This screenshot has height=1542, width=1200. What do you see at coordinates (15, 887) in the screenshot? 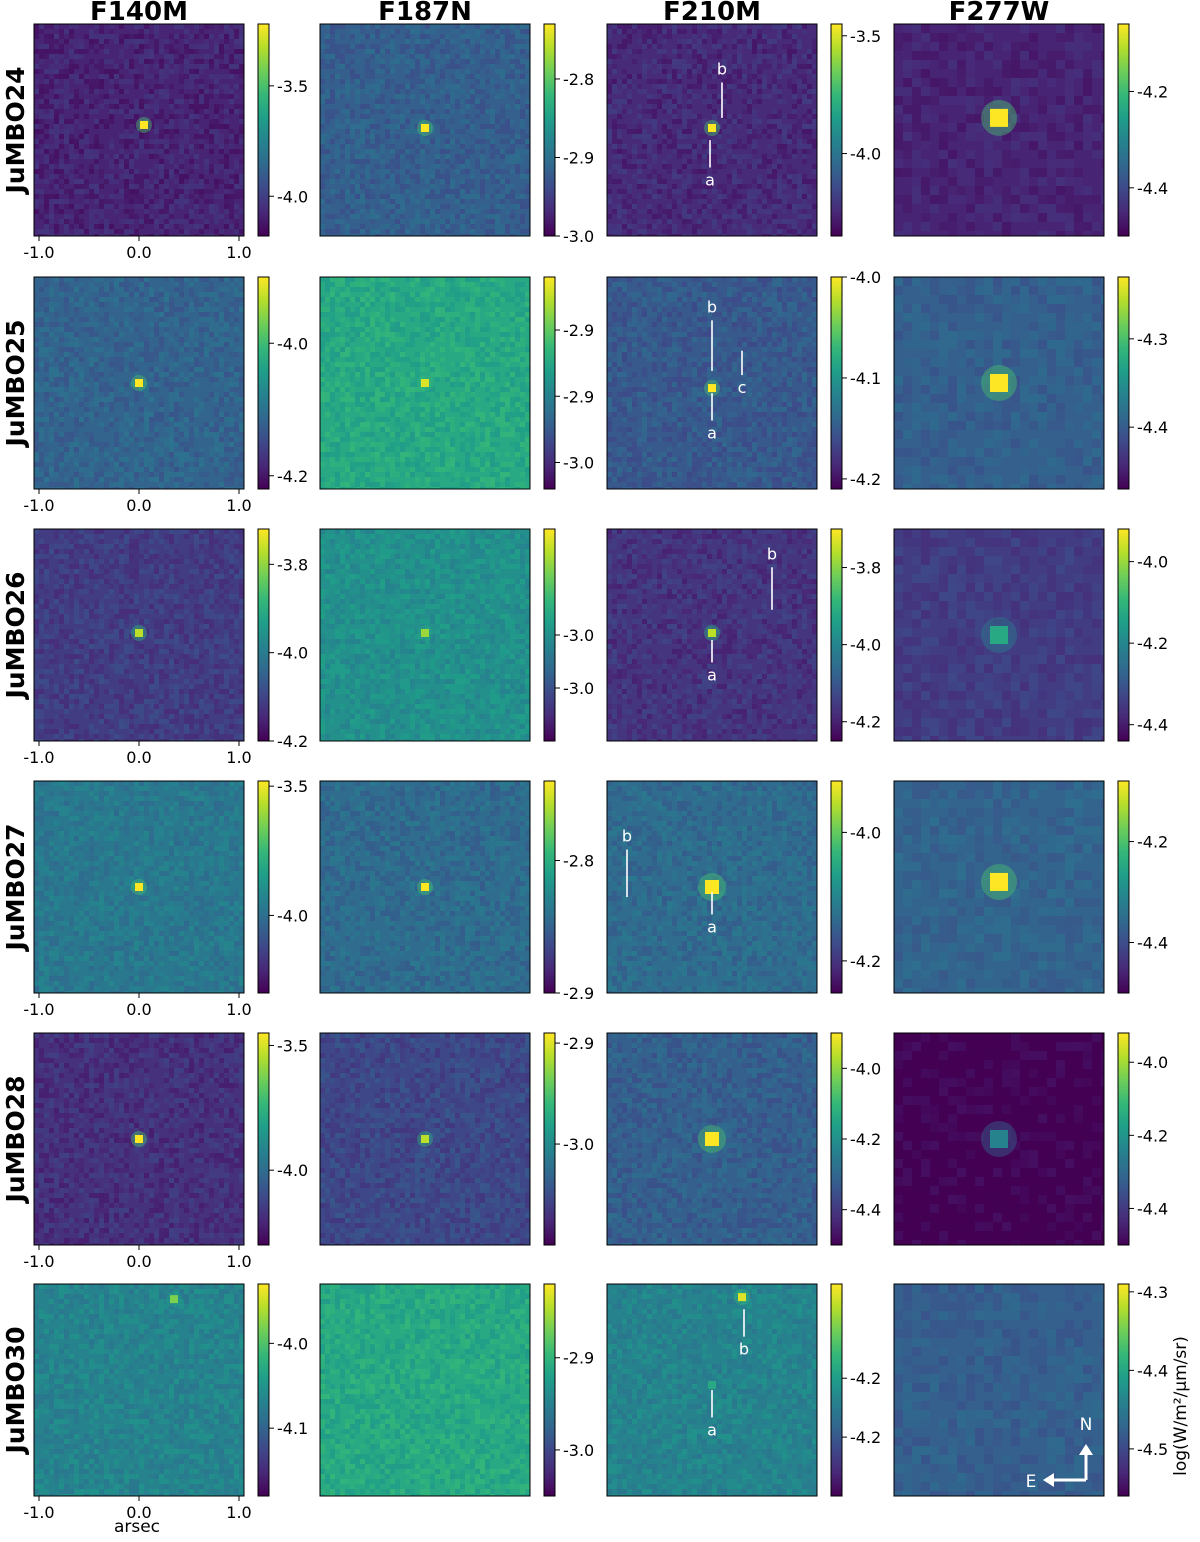
I see `row-title-jumbo27: JuMBO27` at bounding box center [15, 887].